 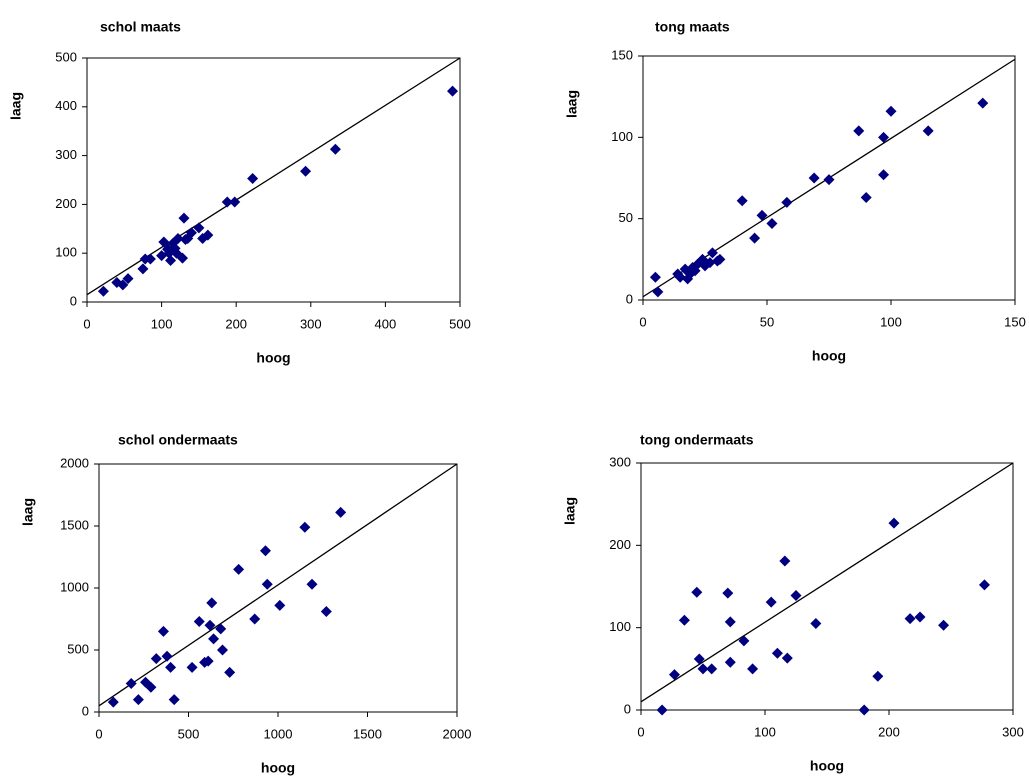 What do you see at coordinates (827, 582) in the screenshot?
I see `trend-line` at bounding box center [827, 582].